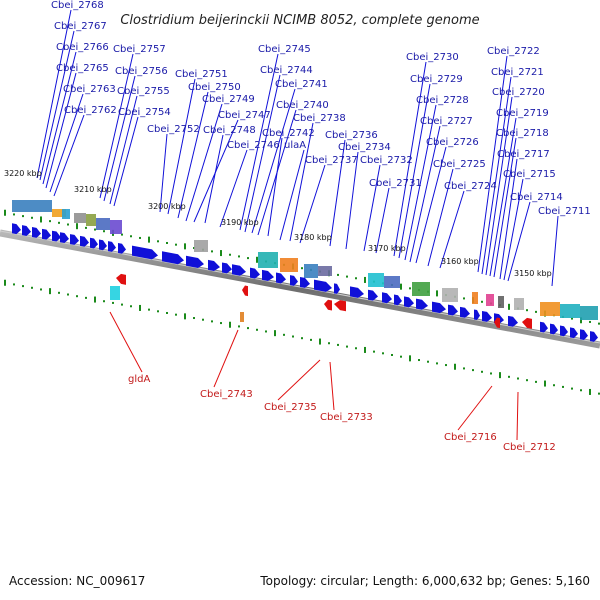 This screenshot has height=600, width=600. What do you see at coordinates (527, 323) in the screenshot?
I see `reverse-gene-arrow` at bounding box center [527, 323].